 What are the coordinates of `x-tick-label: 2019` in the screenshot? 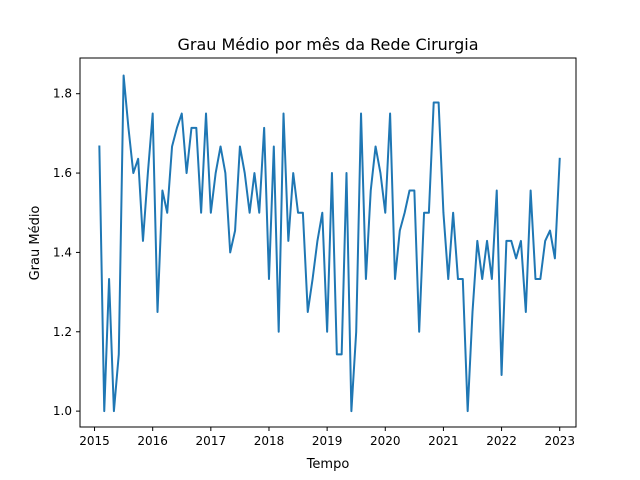 It's located at (327, 441).